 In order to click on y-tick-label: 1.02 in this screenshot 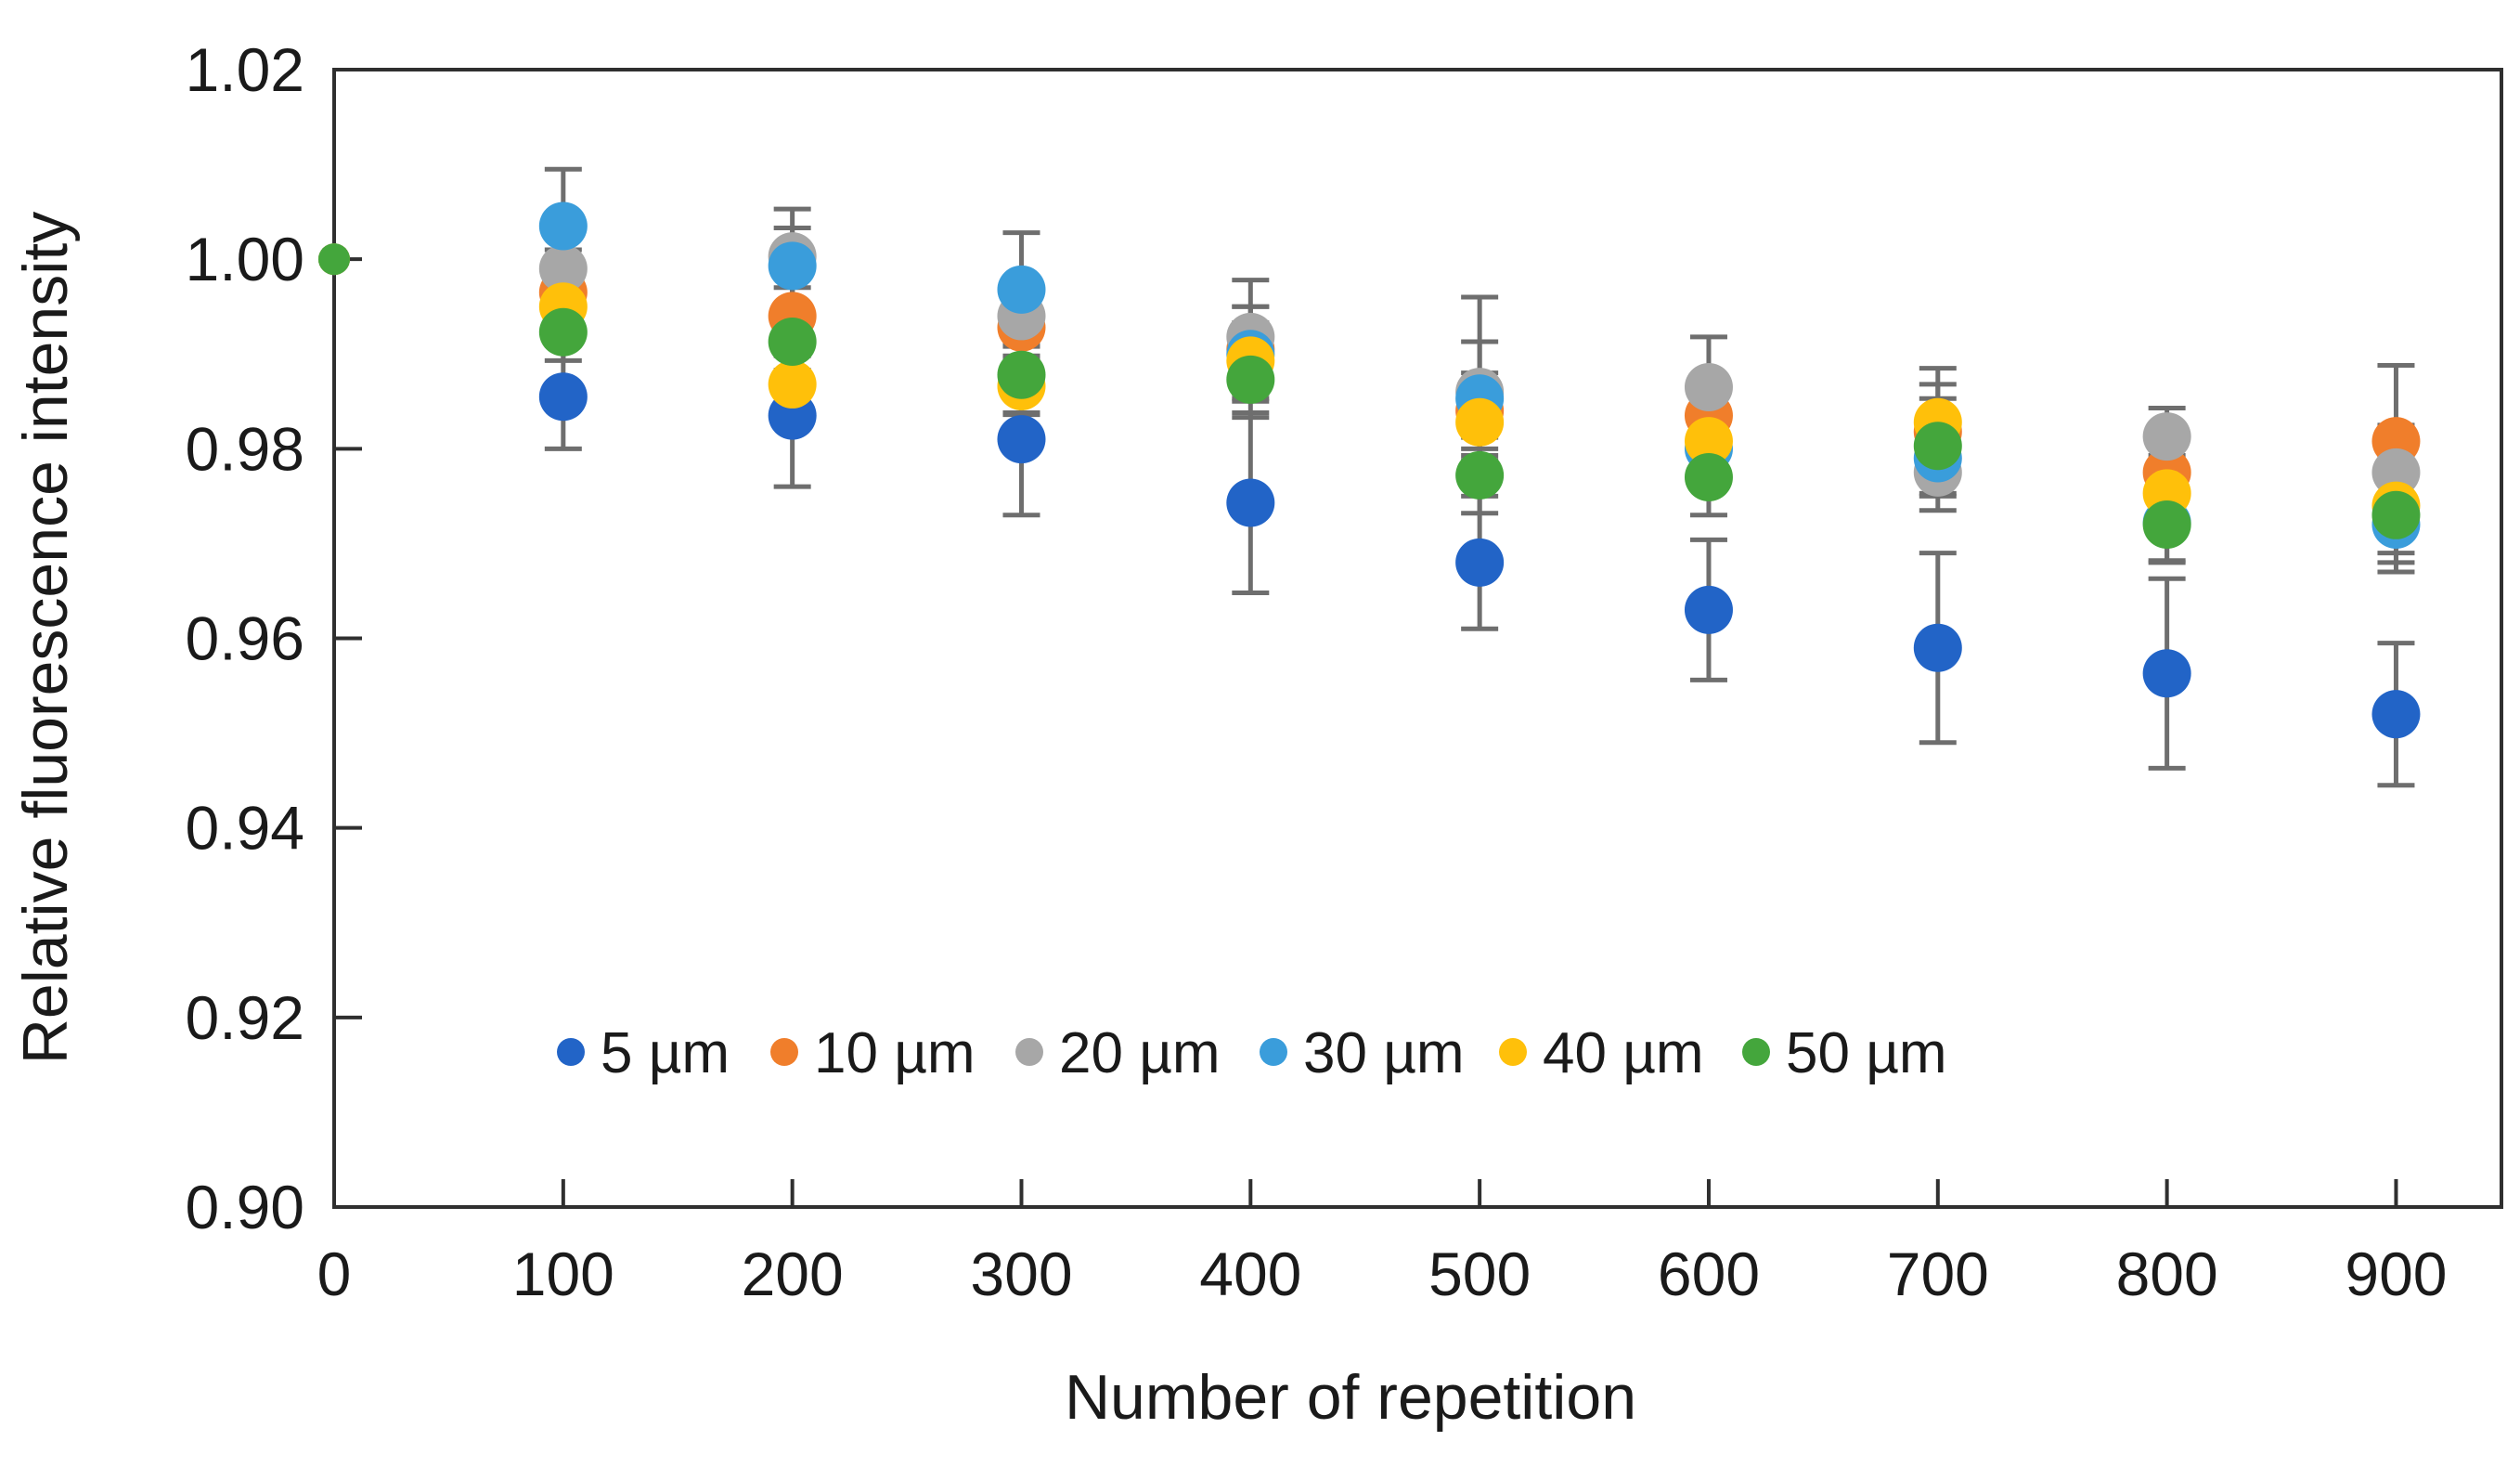, I will do `click(245, 69)`.